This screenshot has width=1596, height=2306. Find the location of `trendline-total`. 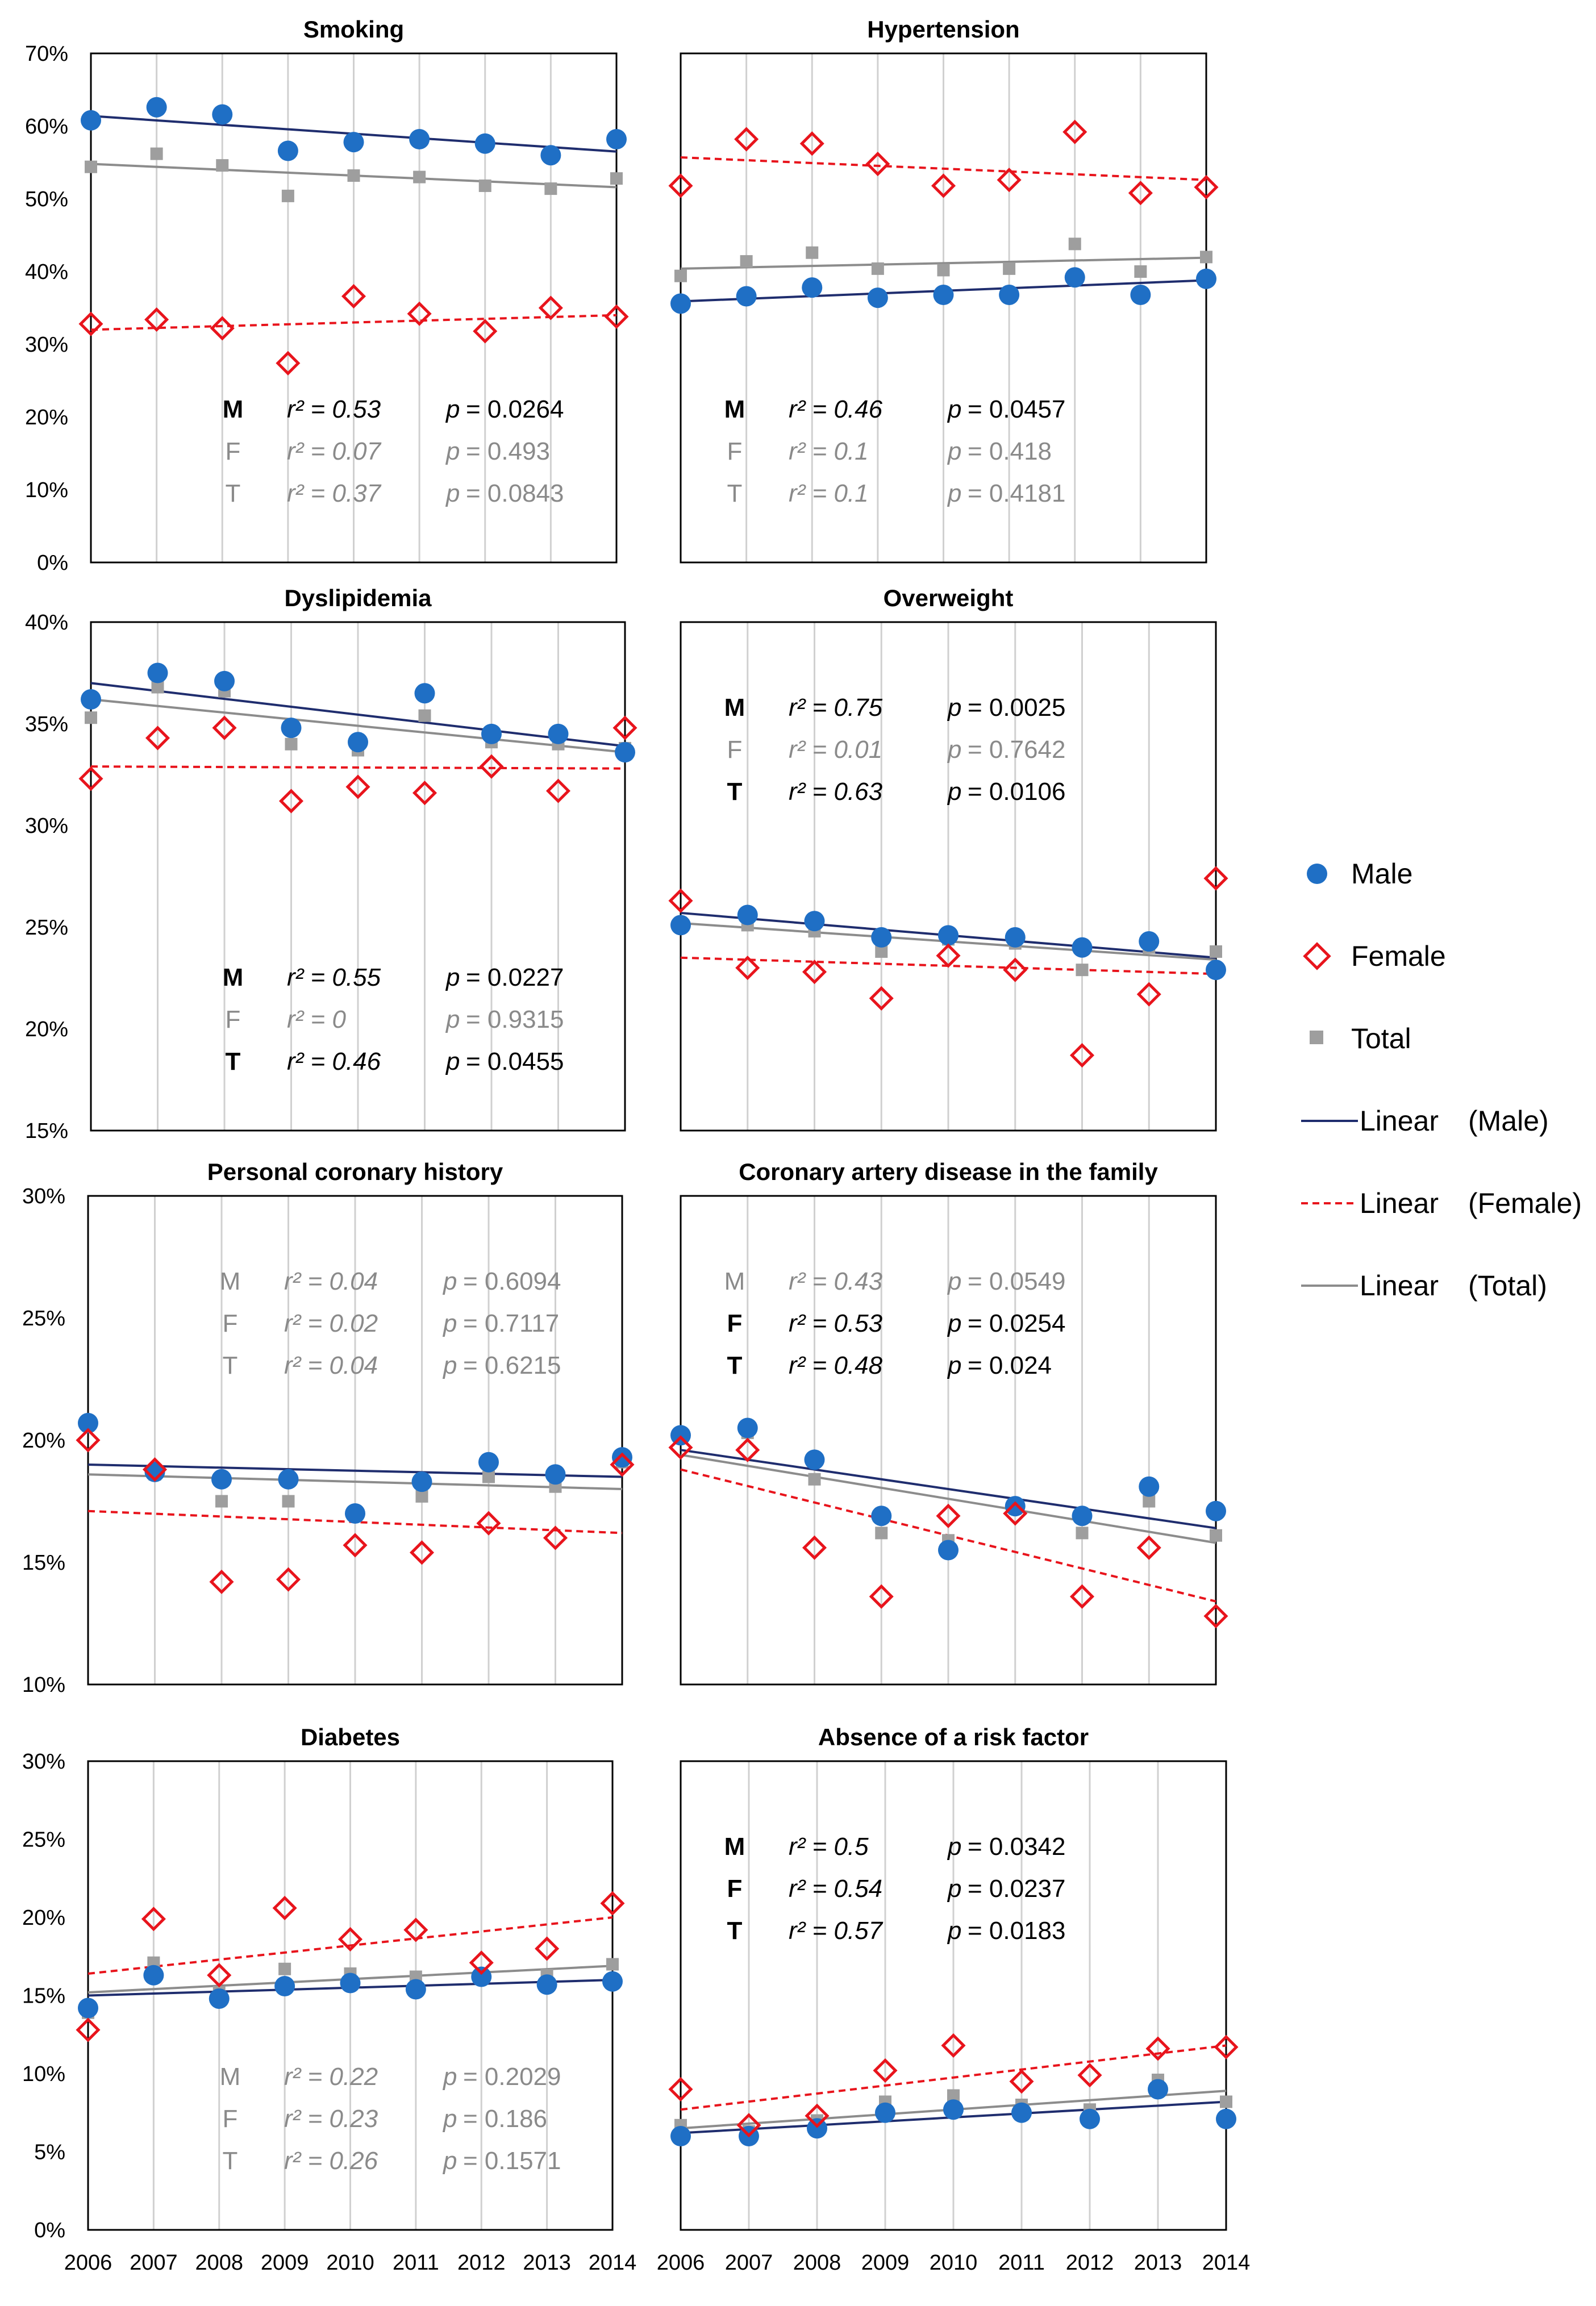

trendline-total is located at coordinates (948, 1499).